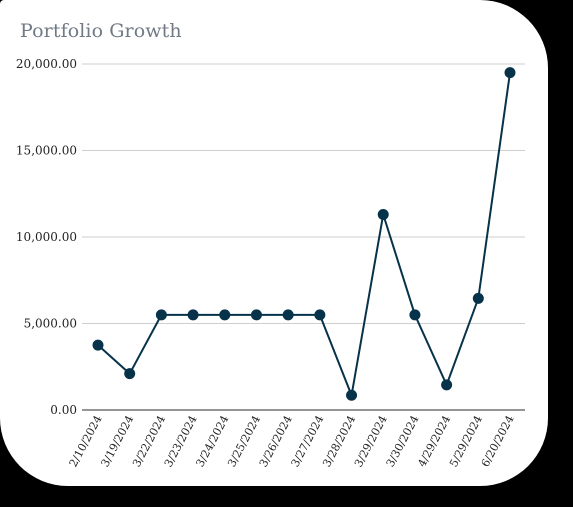 This screenshot has width=573, height=507. Describe the element at coordinates (101, 31) in the screenshot. I see `chart-title: Portfolio Growth` at that location.